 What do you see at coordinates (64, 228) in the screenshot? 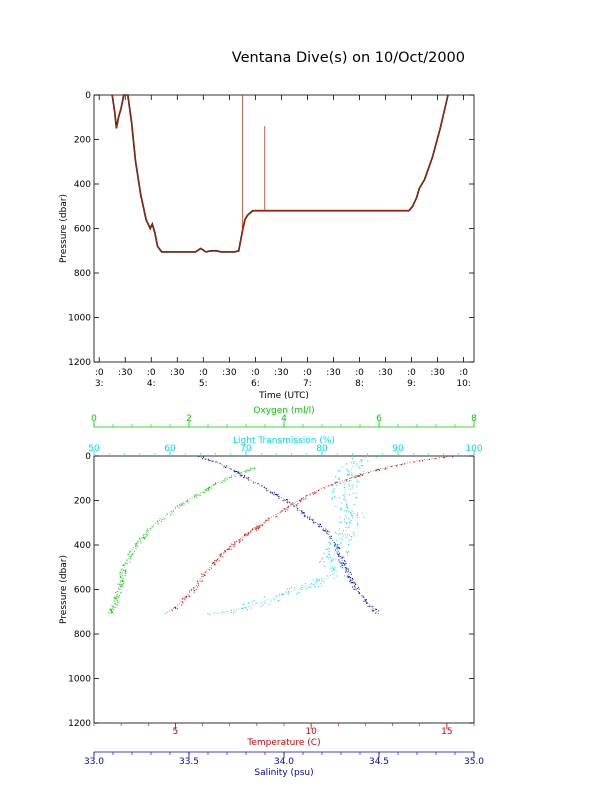
I see `y-axis-label: Pressure (dbar)` at bounding box center [64, 228].